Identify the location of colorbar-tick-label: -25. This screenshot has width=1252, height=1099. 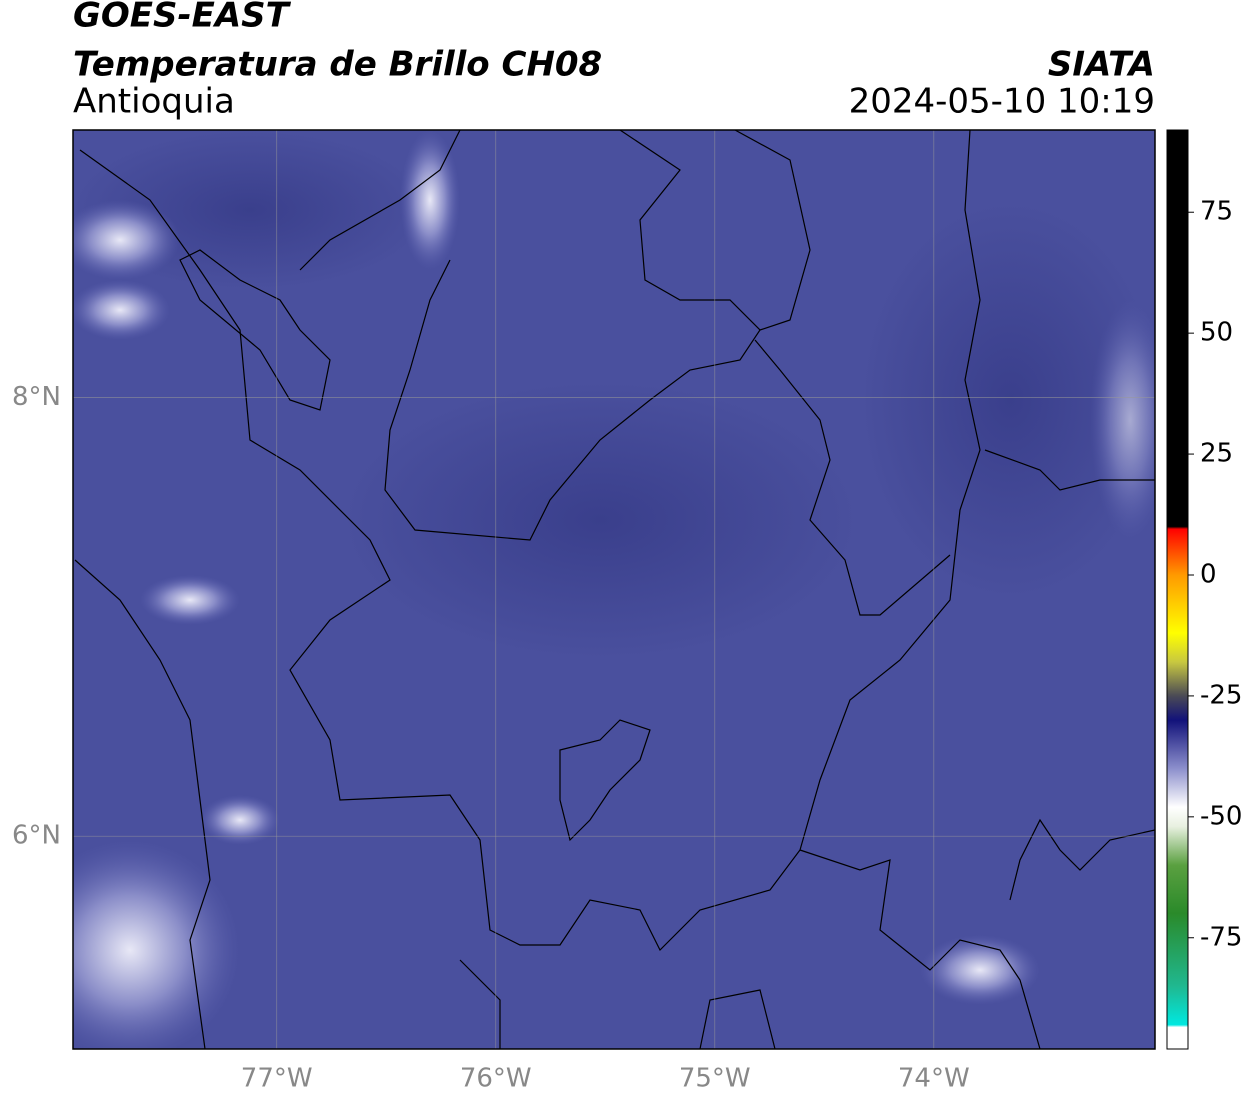
(1221, 695).